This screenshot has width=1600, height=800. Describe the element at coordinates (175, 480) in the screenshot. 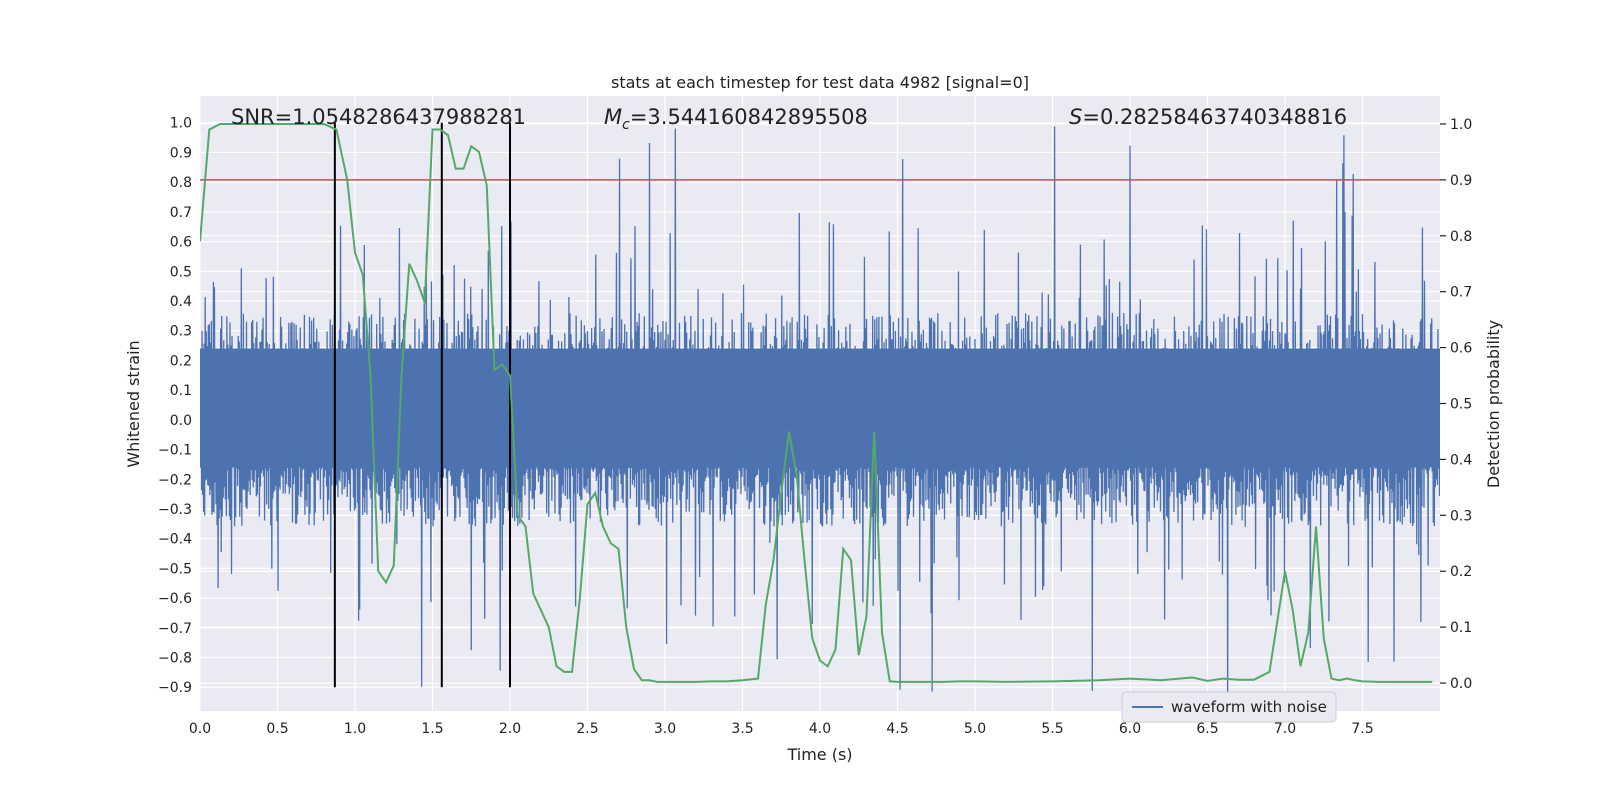

I see `y-left-tick-label: −0.2` at that location.